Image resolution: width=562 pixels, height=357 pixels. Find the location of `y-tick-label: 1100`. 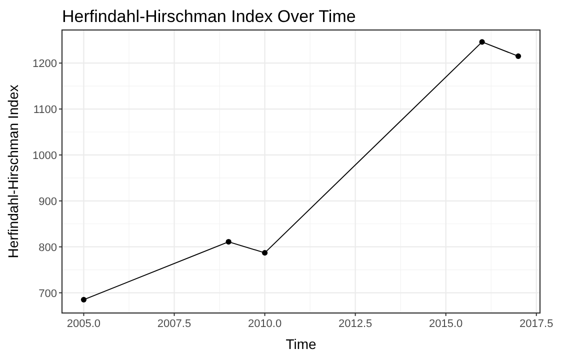

y-tick-label: 1100 is located at coordinates (45, 110).